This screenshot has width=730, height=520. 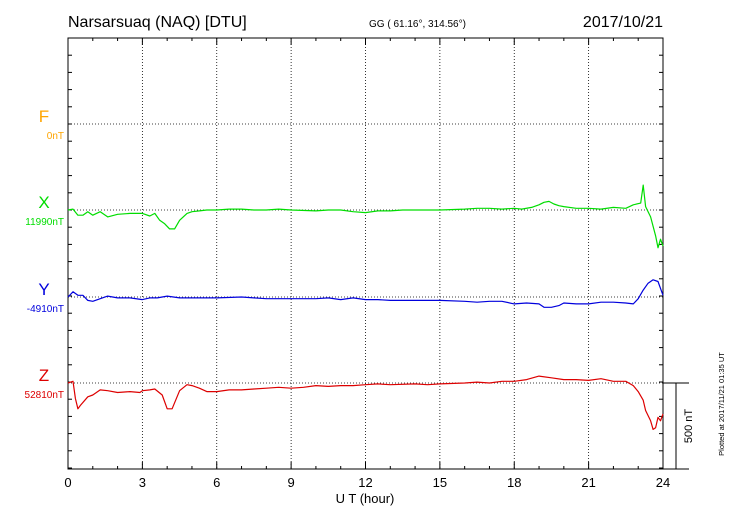 I want to click on x-tick-label: 18, so click(x=514, y=482).